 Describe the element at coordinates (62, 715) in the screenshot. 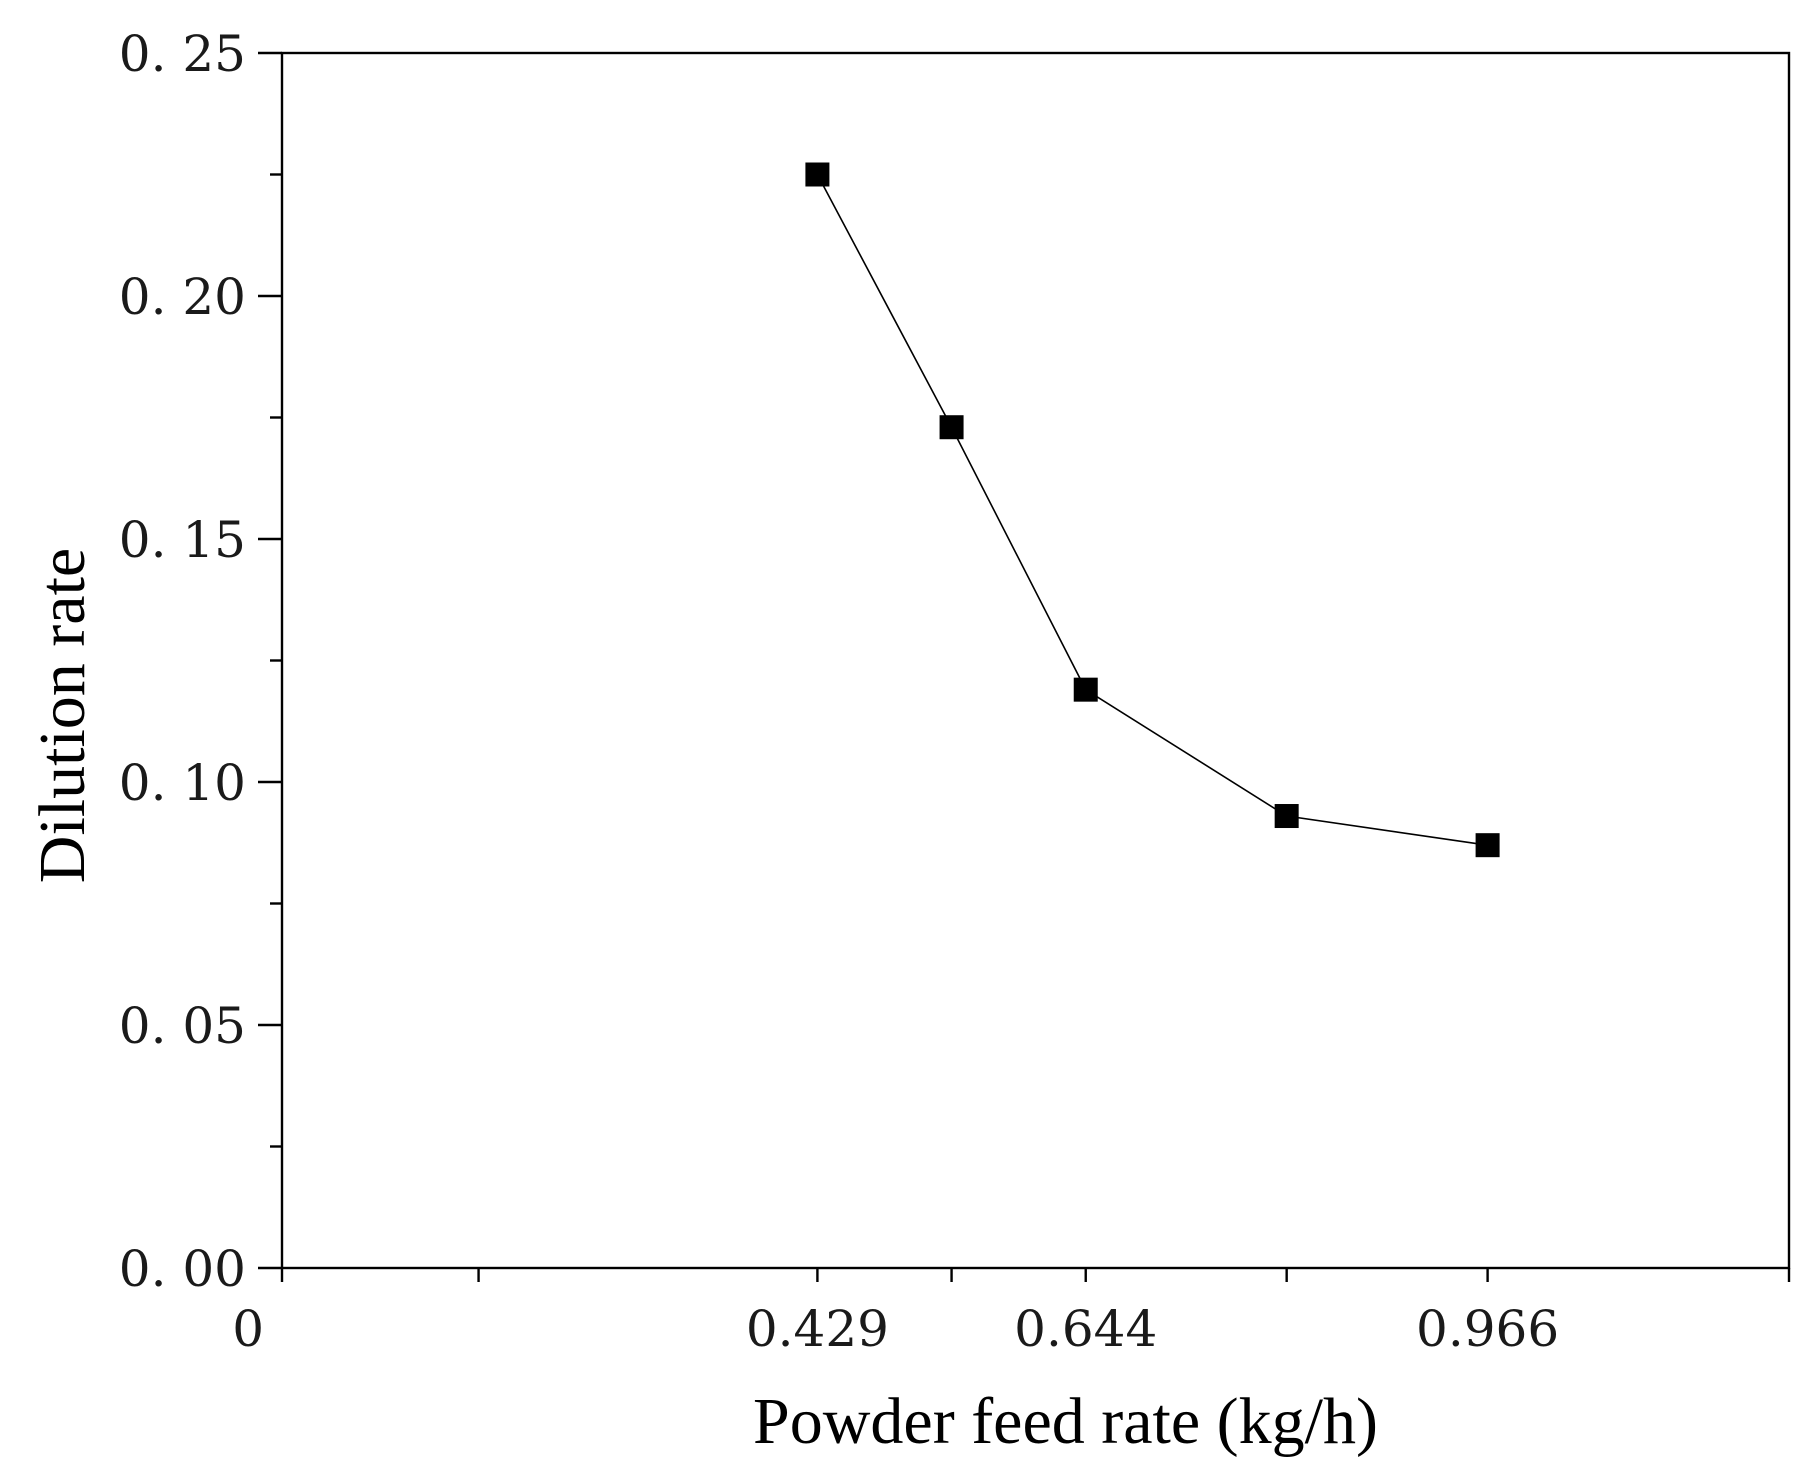

I see `y-axis-title: Dilution rate` at that location.